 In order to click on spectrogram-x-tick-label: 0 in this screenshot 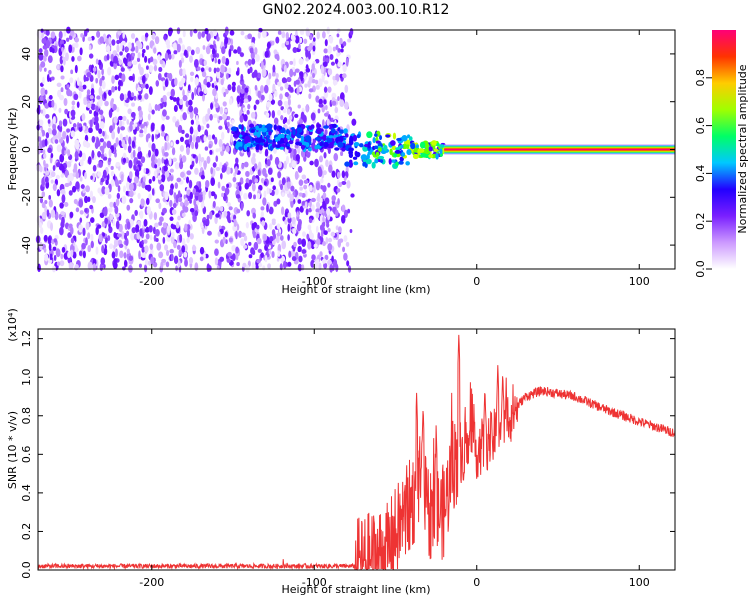, I will do `click(476, 281)`.